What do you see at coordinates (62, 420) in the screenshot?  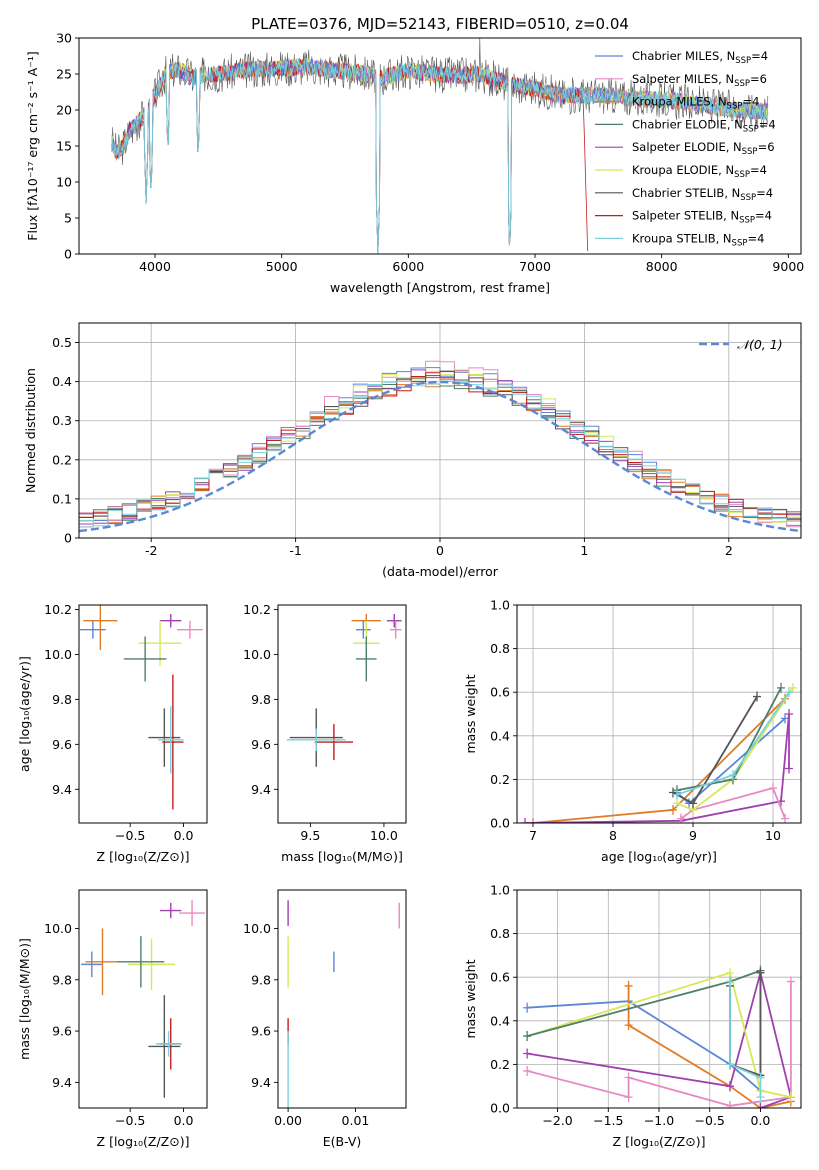 I see `y-tick-label: 0.3` at bounding box center [62, 420].